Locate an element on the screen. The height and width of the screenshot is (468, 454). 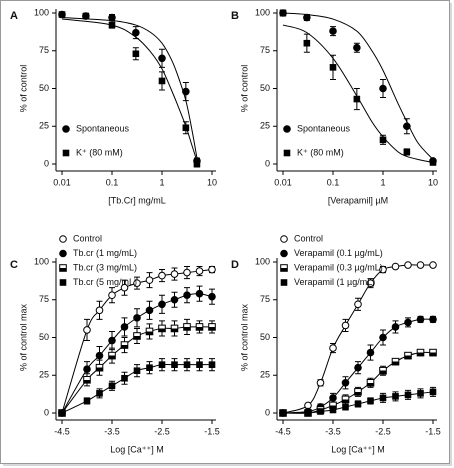
legend-label: Tb.cr (1 mg/mL) is located at coordinates (105, 253).